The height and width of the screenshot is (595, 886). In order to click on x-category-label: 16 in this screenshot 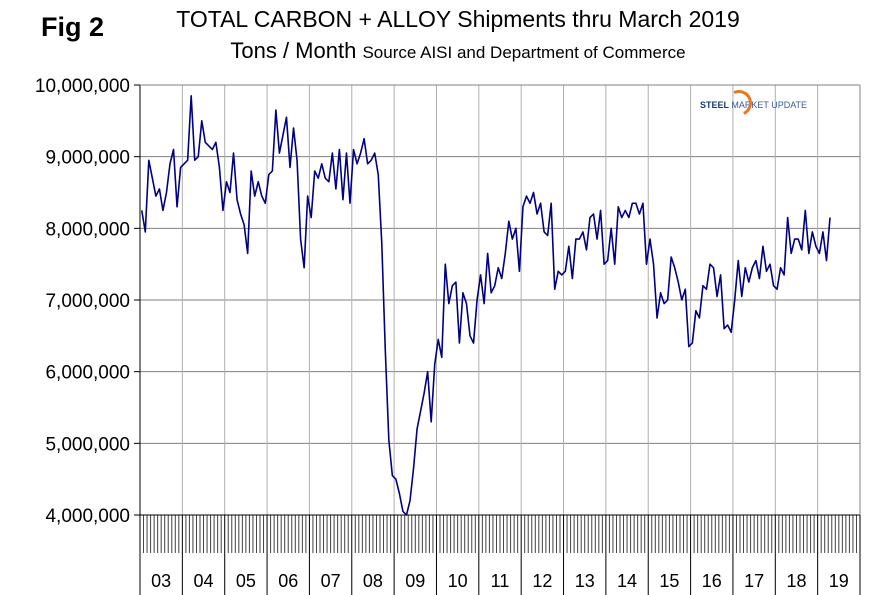, I will do `click(712, 581)`.